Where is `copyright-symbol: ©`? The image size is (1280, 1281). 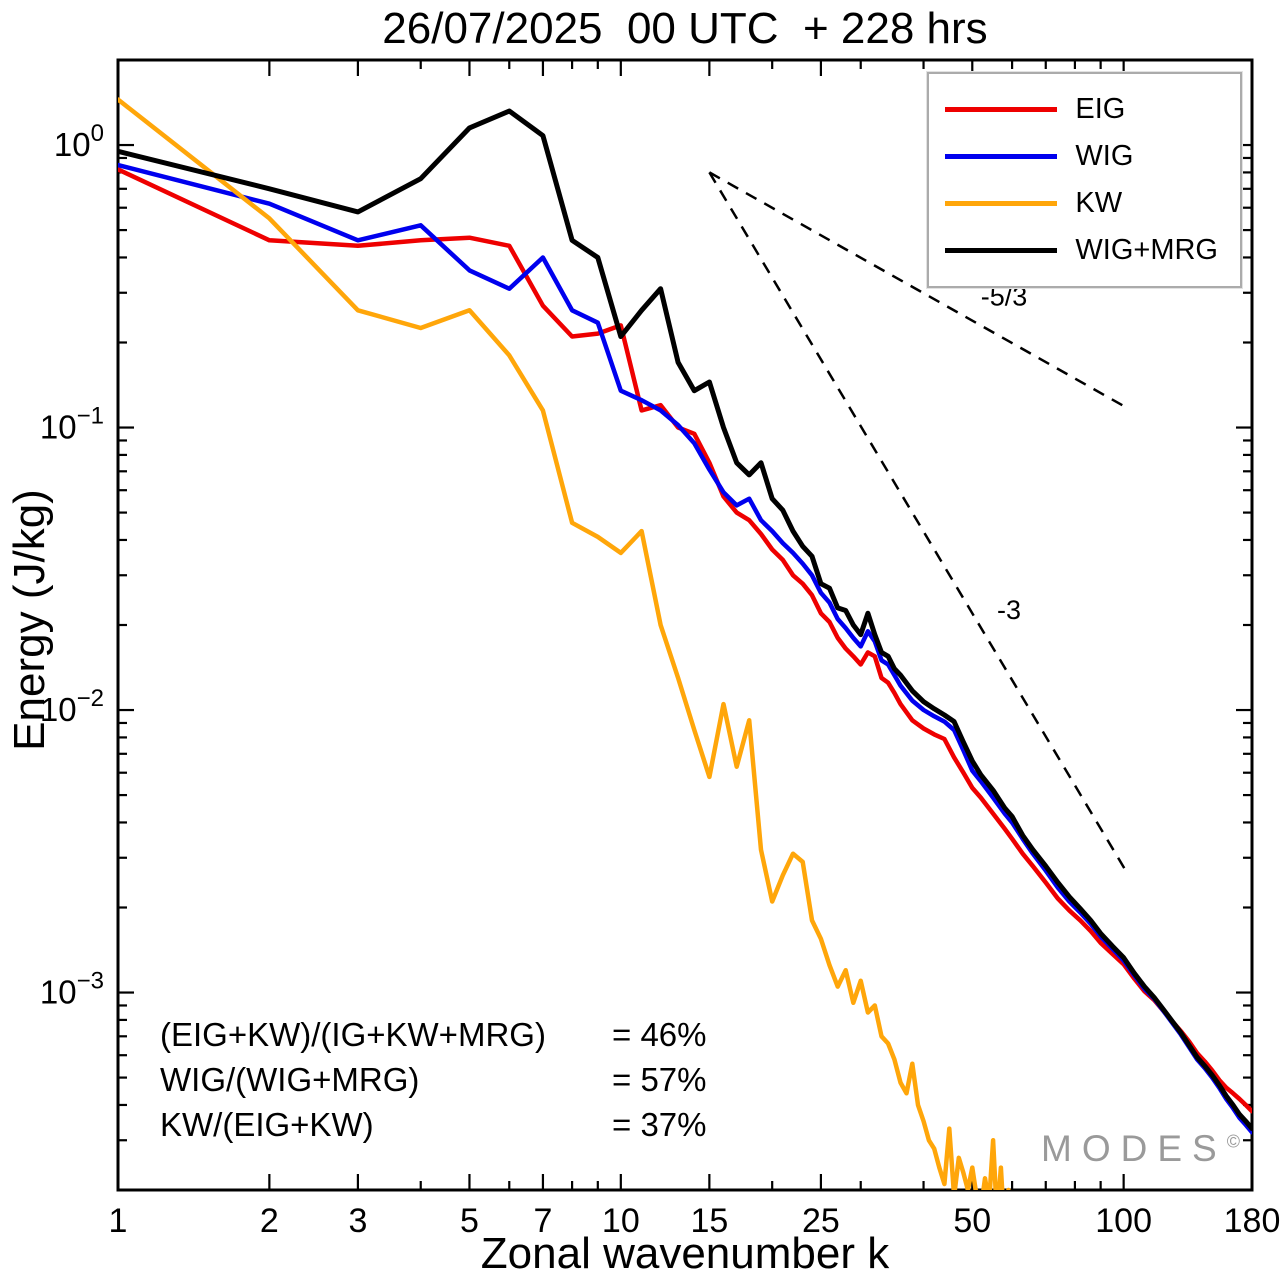 copyright-symbol: © is located at coordinates (1233, 1141).